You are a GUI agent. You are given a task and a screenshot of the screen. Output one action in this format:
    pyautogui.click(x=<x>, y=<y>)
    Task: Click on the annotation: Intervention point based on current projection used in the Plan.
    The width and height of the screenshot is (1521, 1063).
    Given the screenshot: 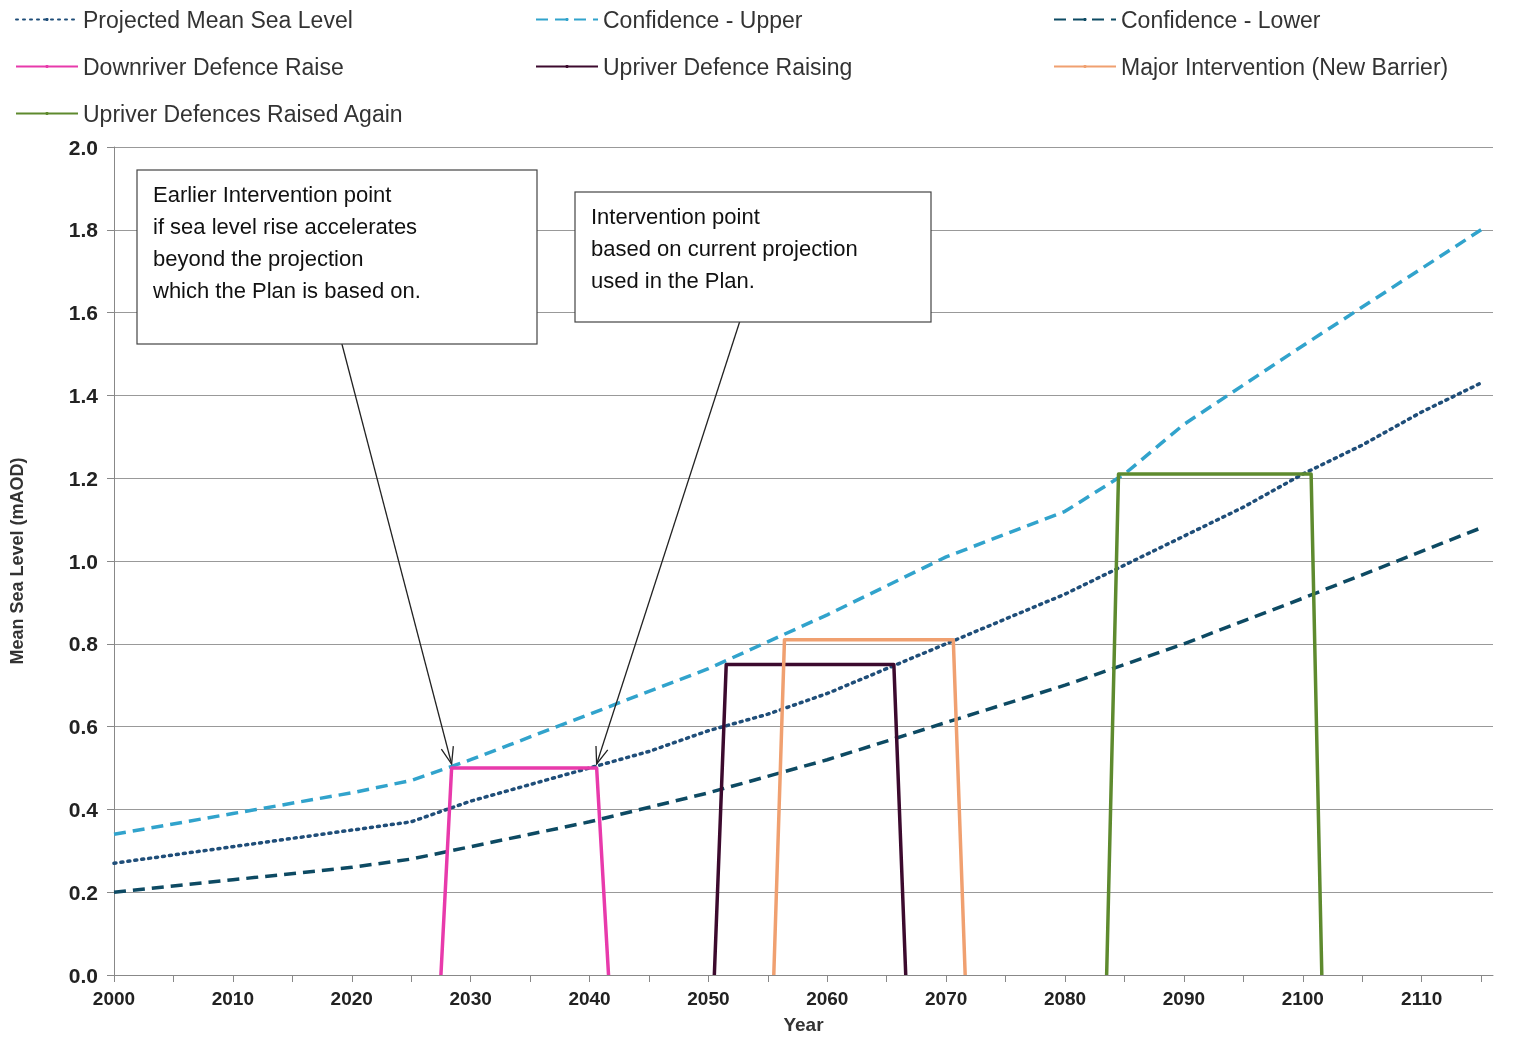 What is the action you would take?
    pyautogui.click(x=724, y=248)
    